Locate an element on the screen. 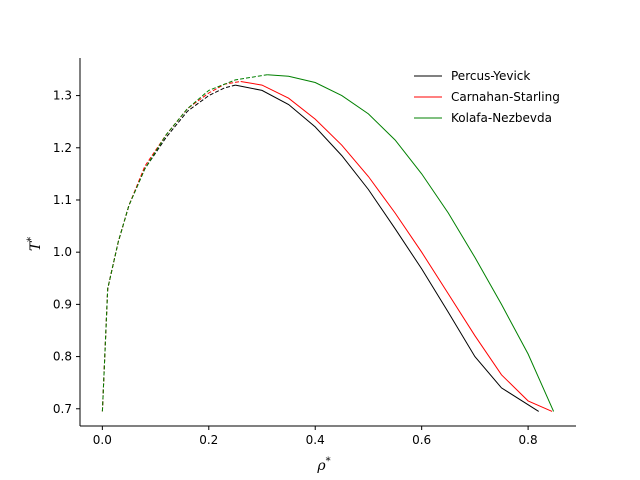  y-tick-label: 1.0 is located at coordinates (62, 252).